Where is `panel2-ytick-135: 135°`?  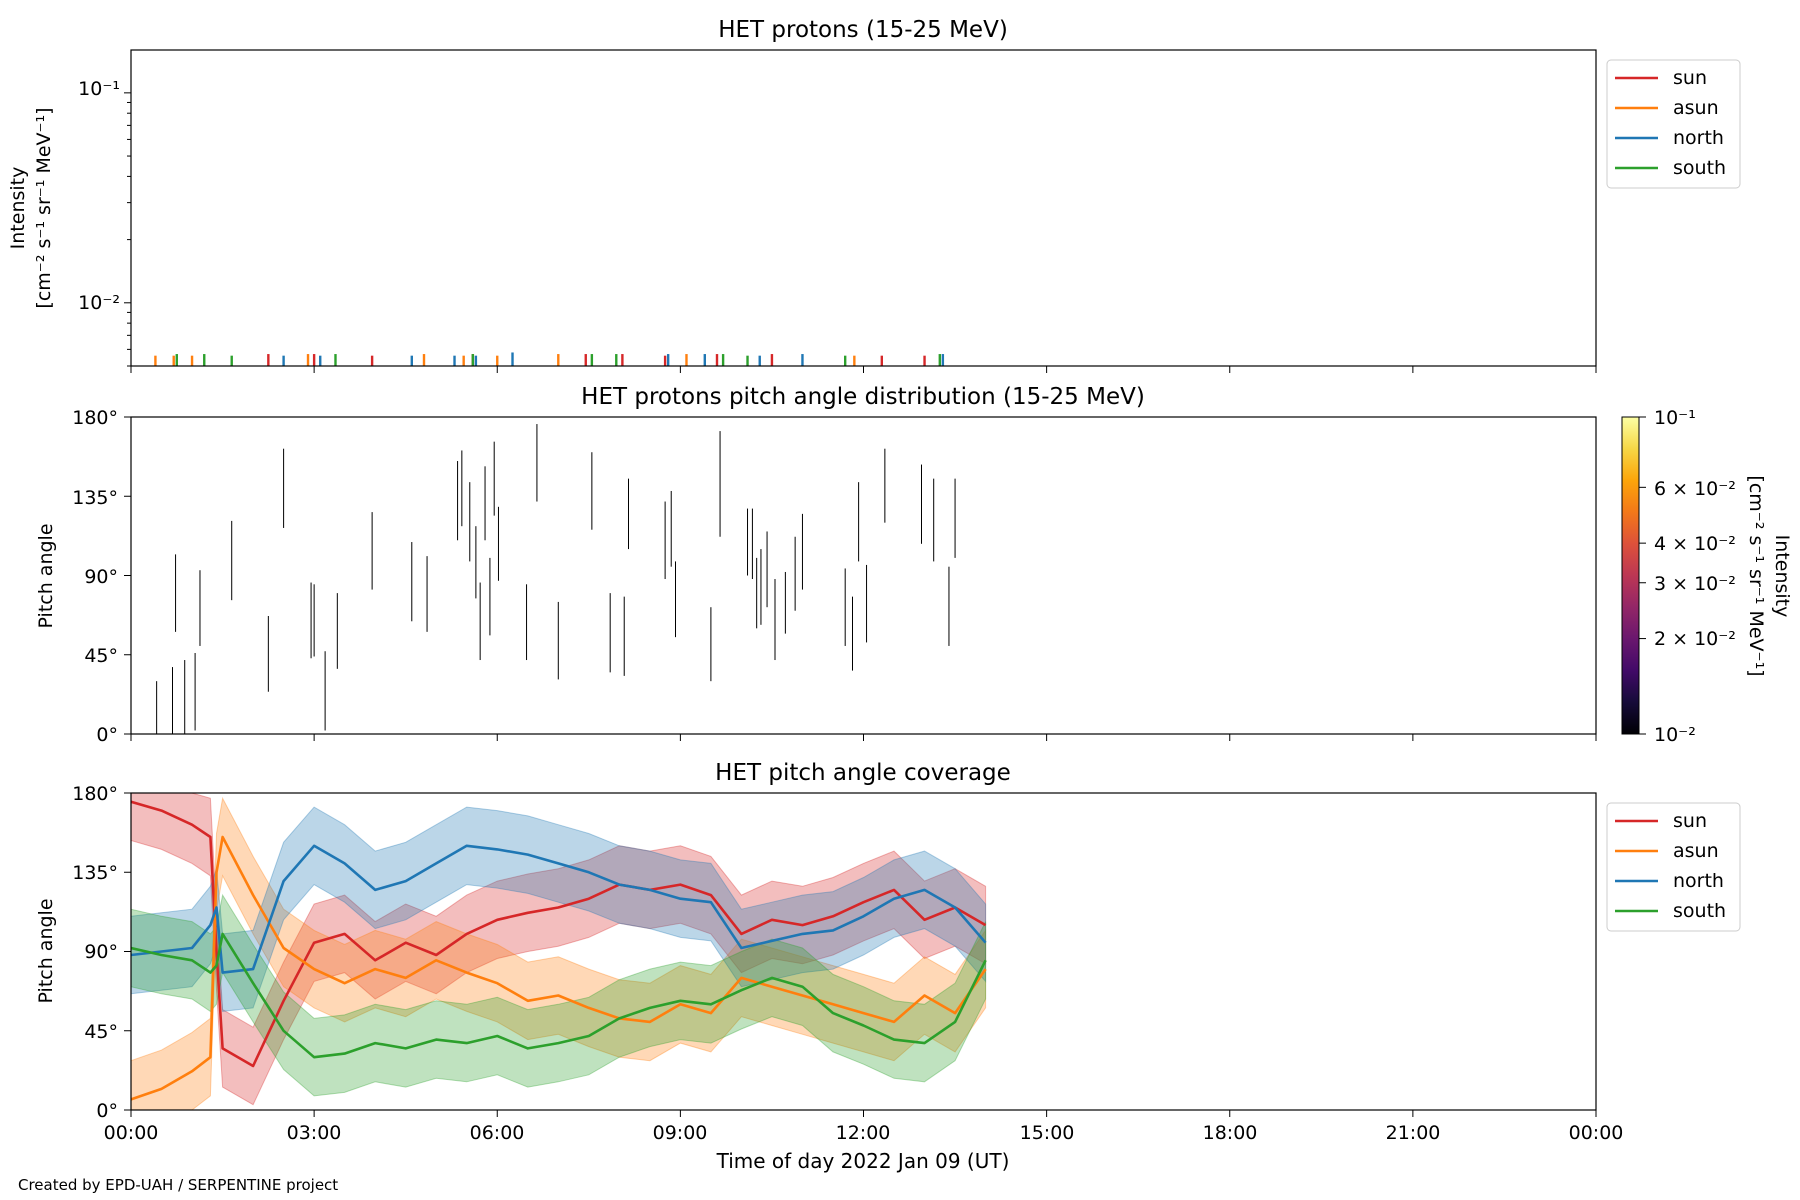 panel2-ytick-135: 135° is located at coordinates (95, 498).